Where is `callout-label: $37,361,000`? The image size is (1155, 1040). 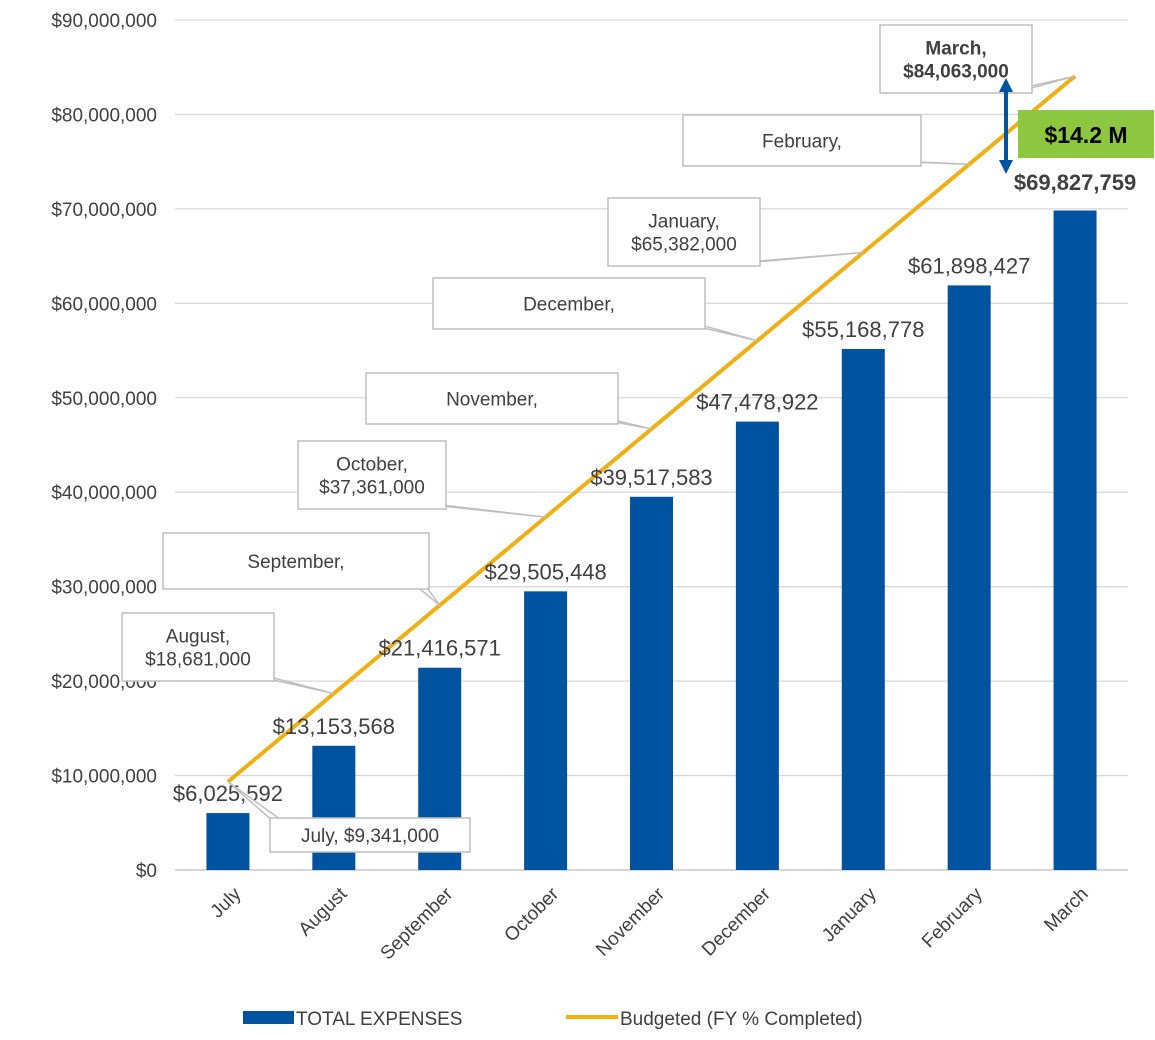 callout-label: $37,361,000 is located at coordinates (372, 488).